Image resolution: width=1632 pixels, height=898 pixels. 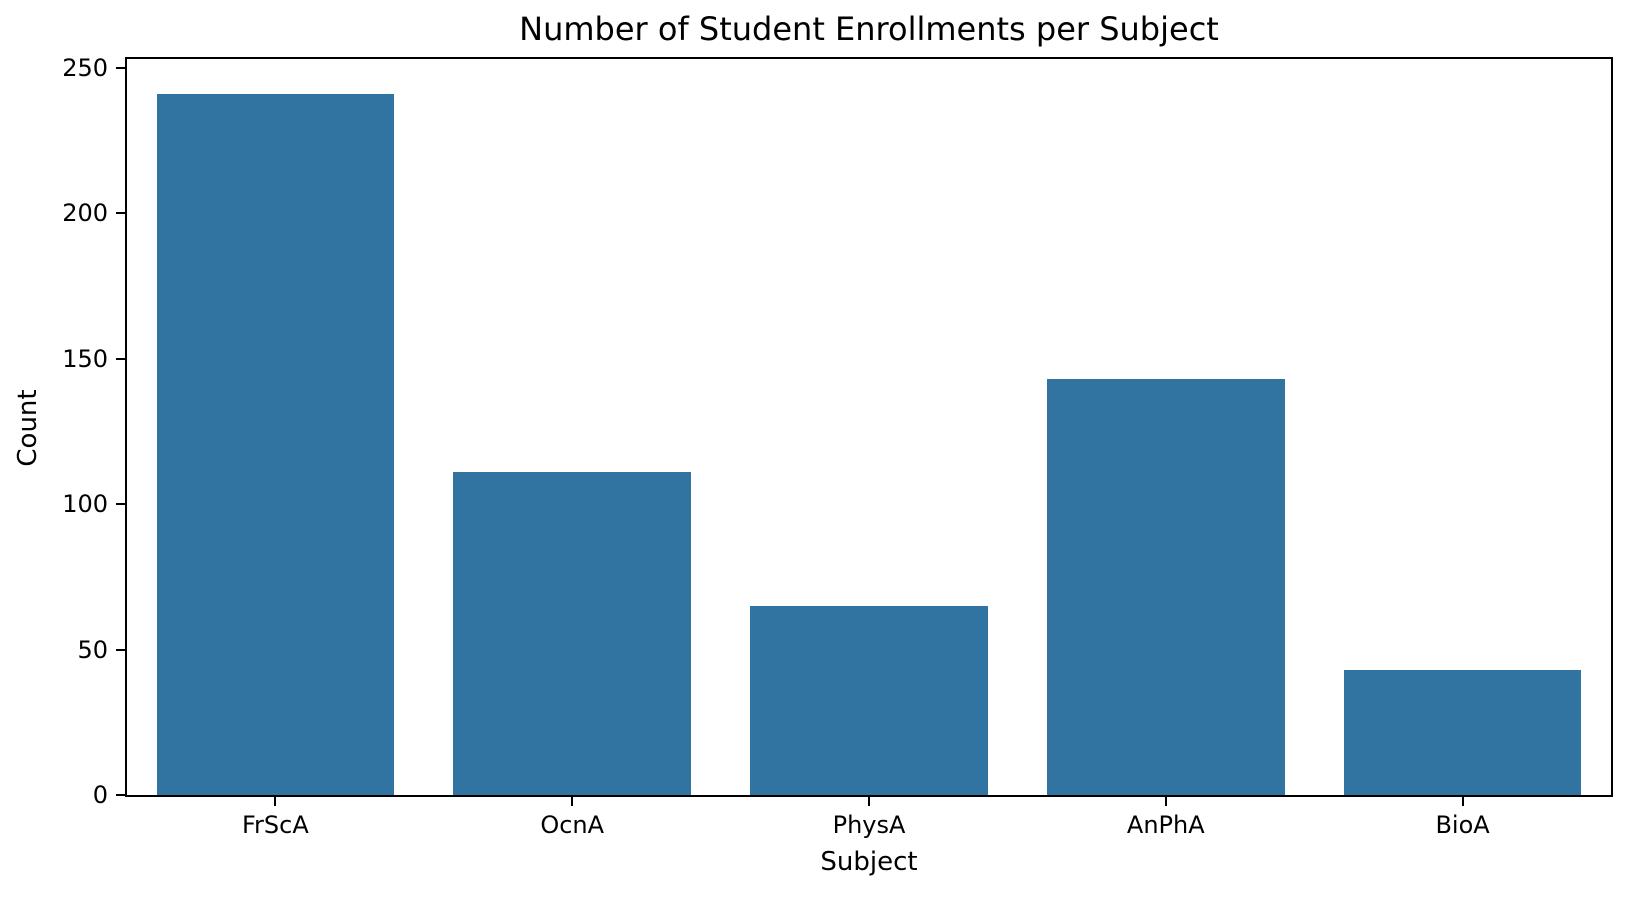 I want to click on y-axis-label: Count, so click(x=28, y=428).